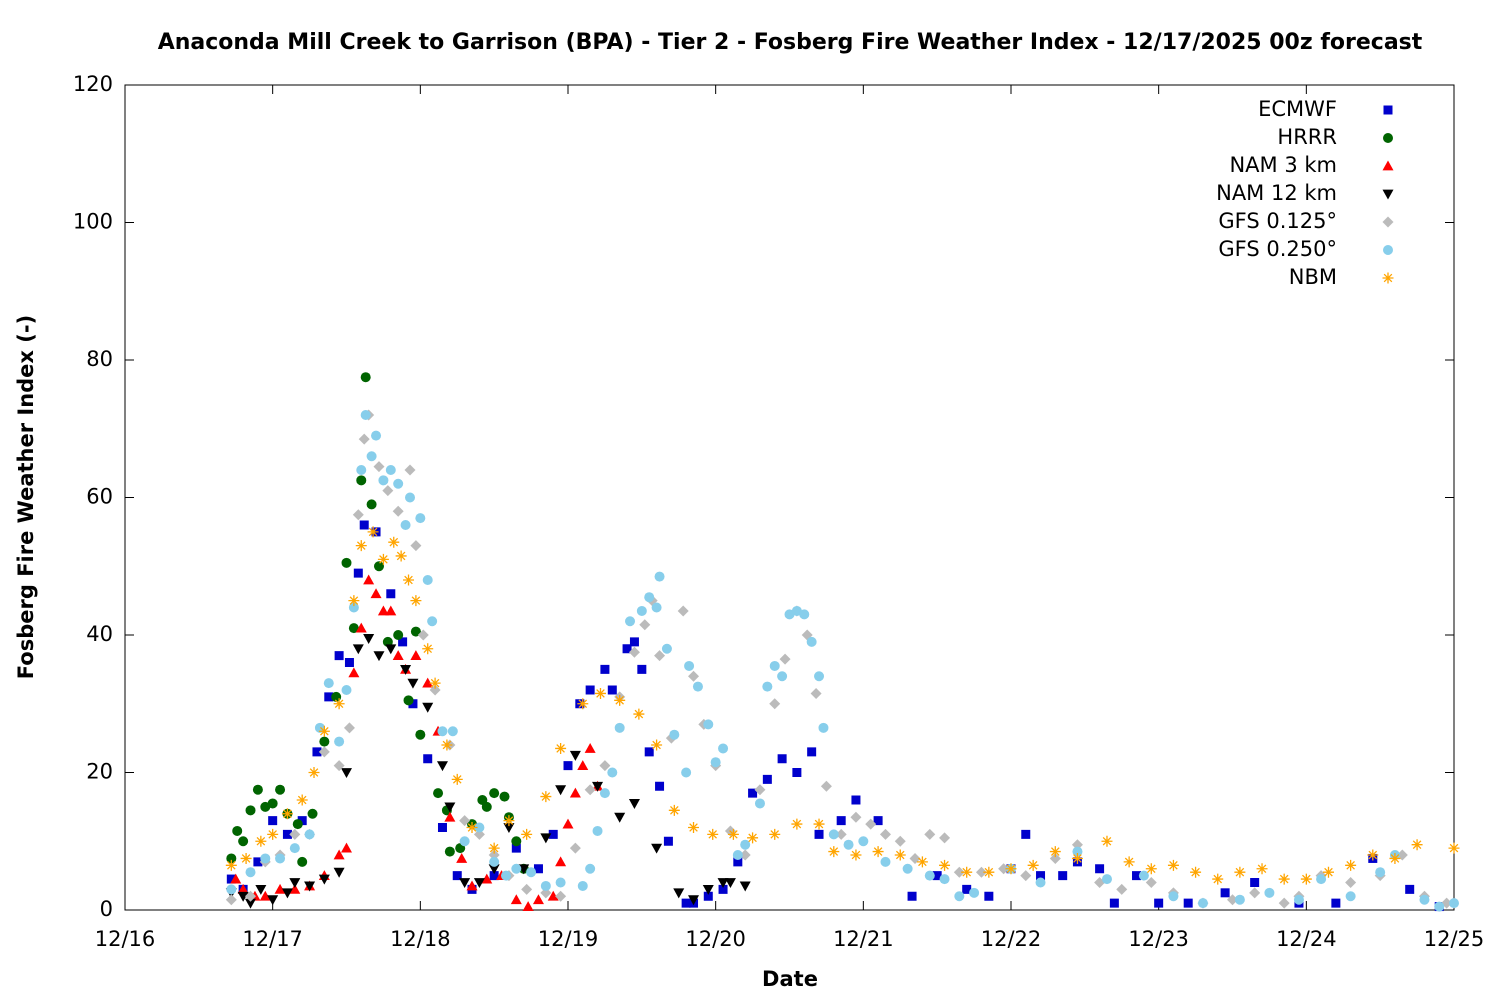 This screenshot has width=1500, height=1000. I want to click on legend-label: NAM 3 km, so click(1283, 165).